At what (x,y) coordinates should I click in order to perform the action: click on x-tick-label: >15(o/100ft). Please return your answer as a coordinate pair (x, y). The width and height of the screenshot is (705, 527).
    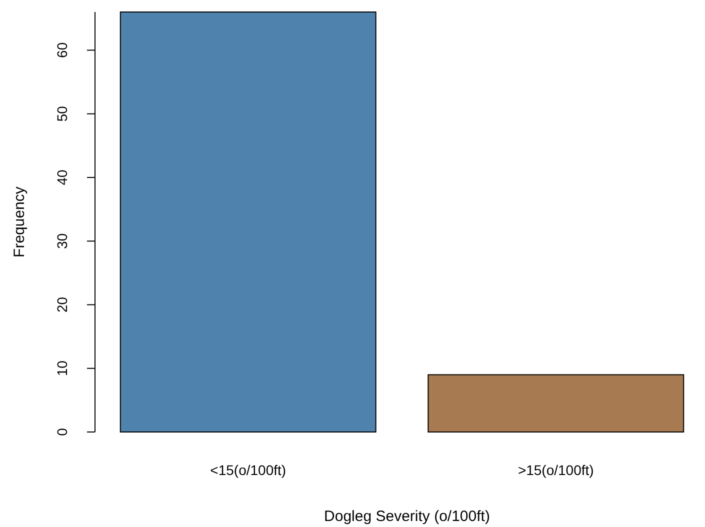
    Looking at the image, I should click on (556, 470).